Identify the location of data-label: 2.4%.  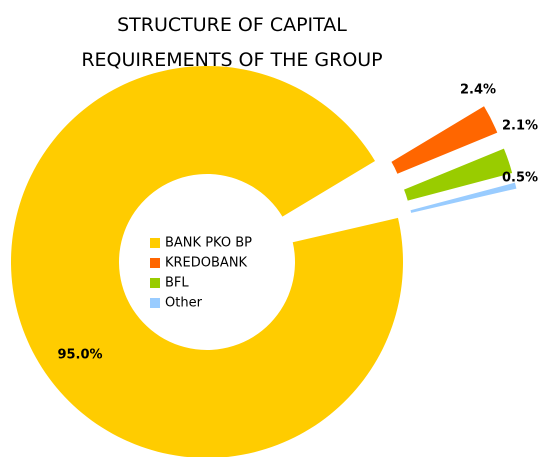
(478, 90).